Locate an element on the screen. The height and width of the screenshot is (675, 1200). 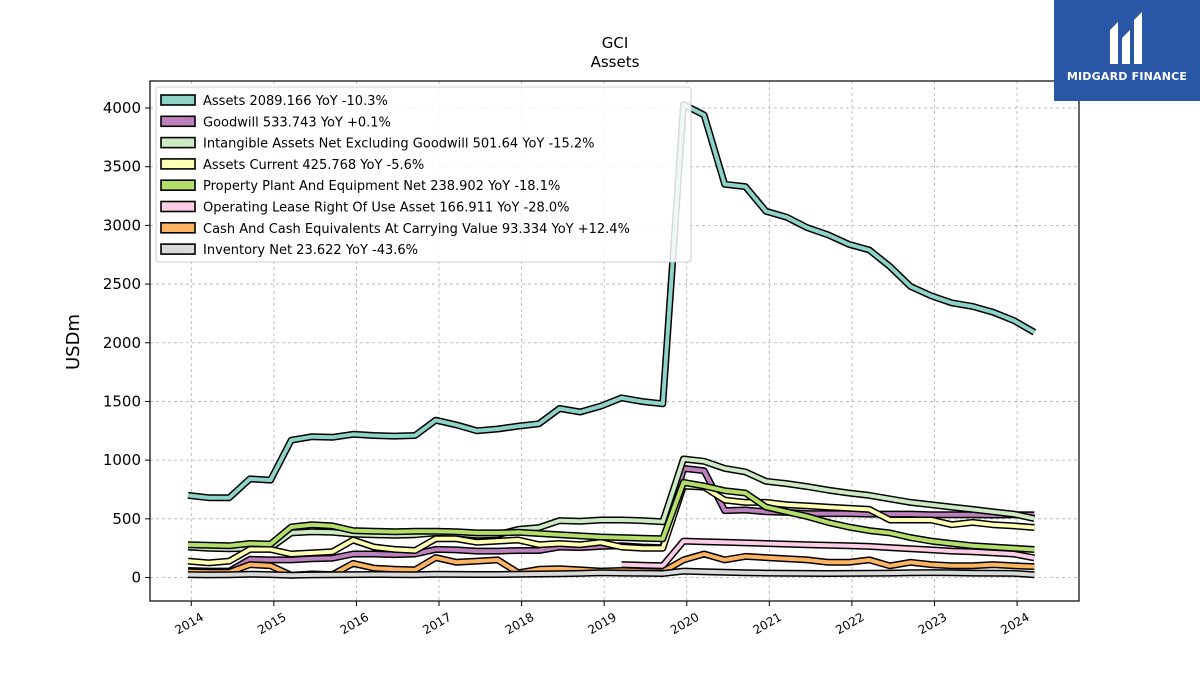
y-tick-label: 500 is located at coordinates (126, 519).